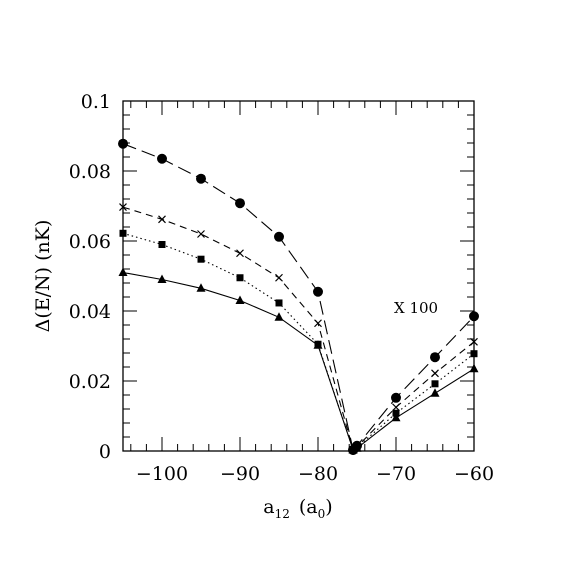 This screenshot has height=574, width=574. I want to click on series-2-right-line, so click(413, 396).